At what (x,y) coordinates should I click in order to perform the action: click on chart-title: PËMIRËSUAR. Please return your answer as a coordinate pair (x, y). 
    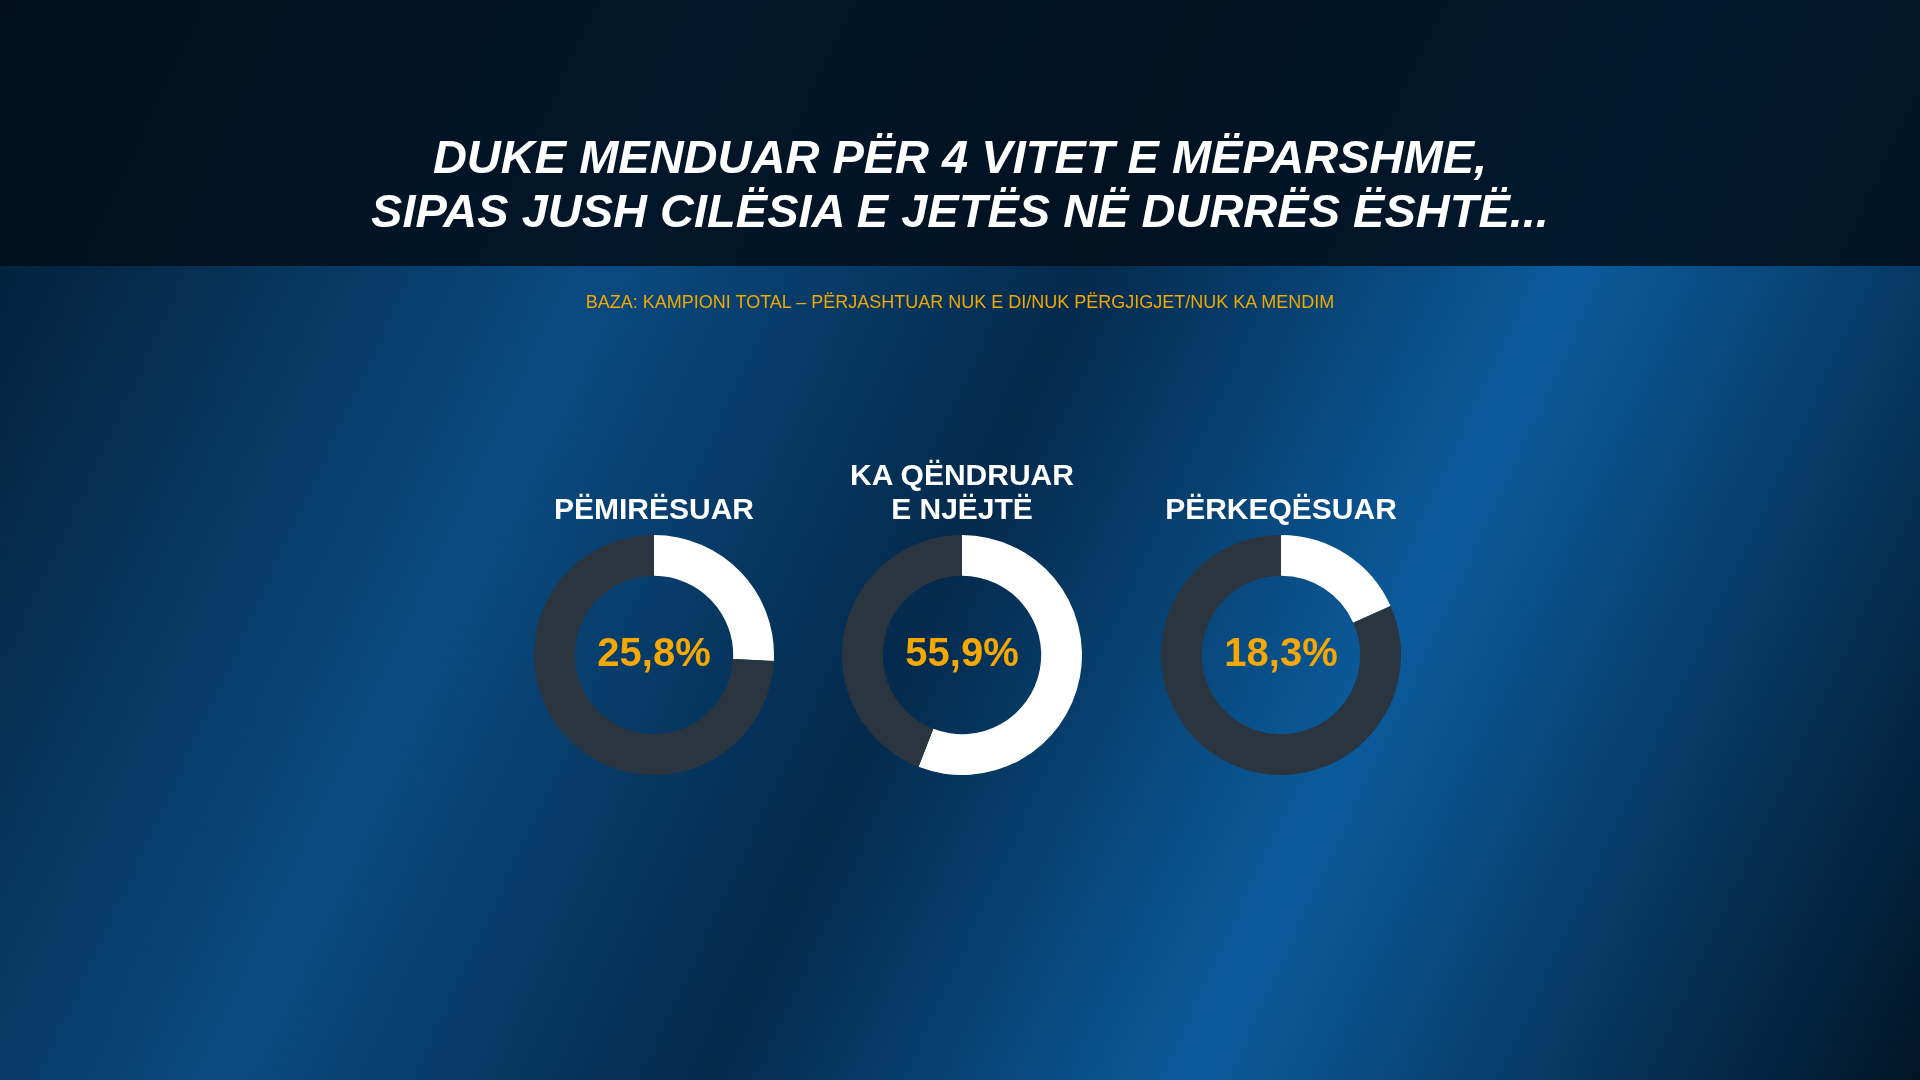
    Looking at the image, I should click on (654, 509).